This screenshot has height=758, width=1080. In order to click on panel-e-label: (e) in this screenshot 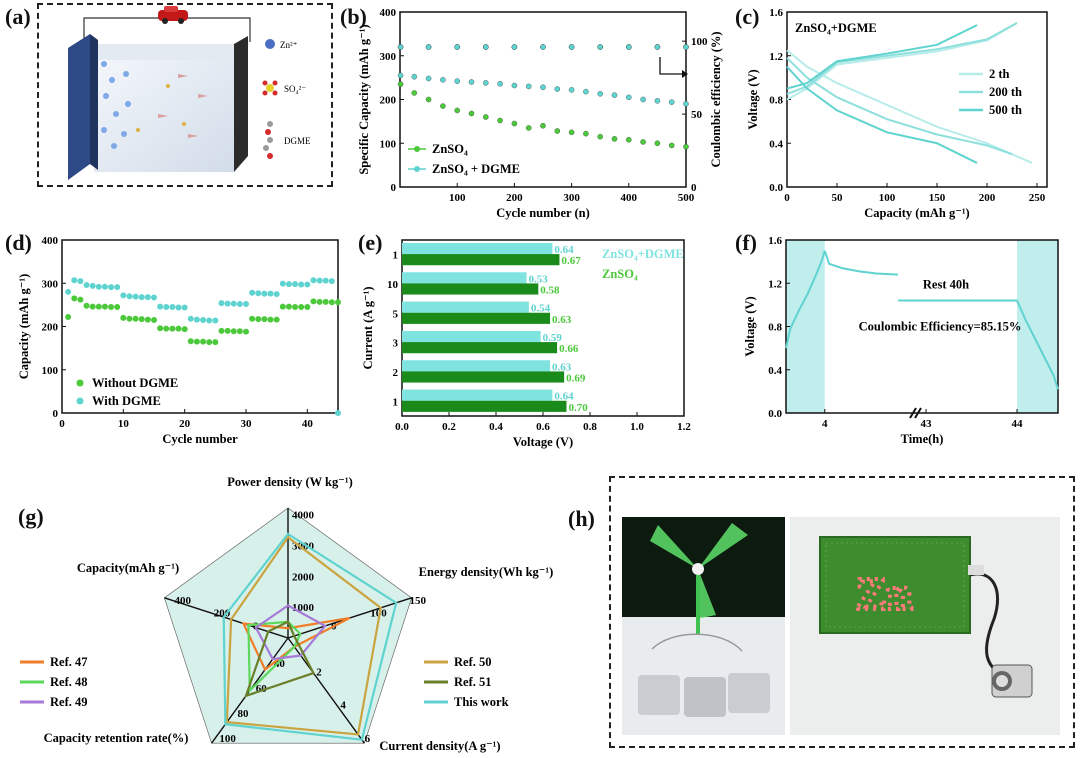, I will do `click(370, 242)`.